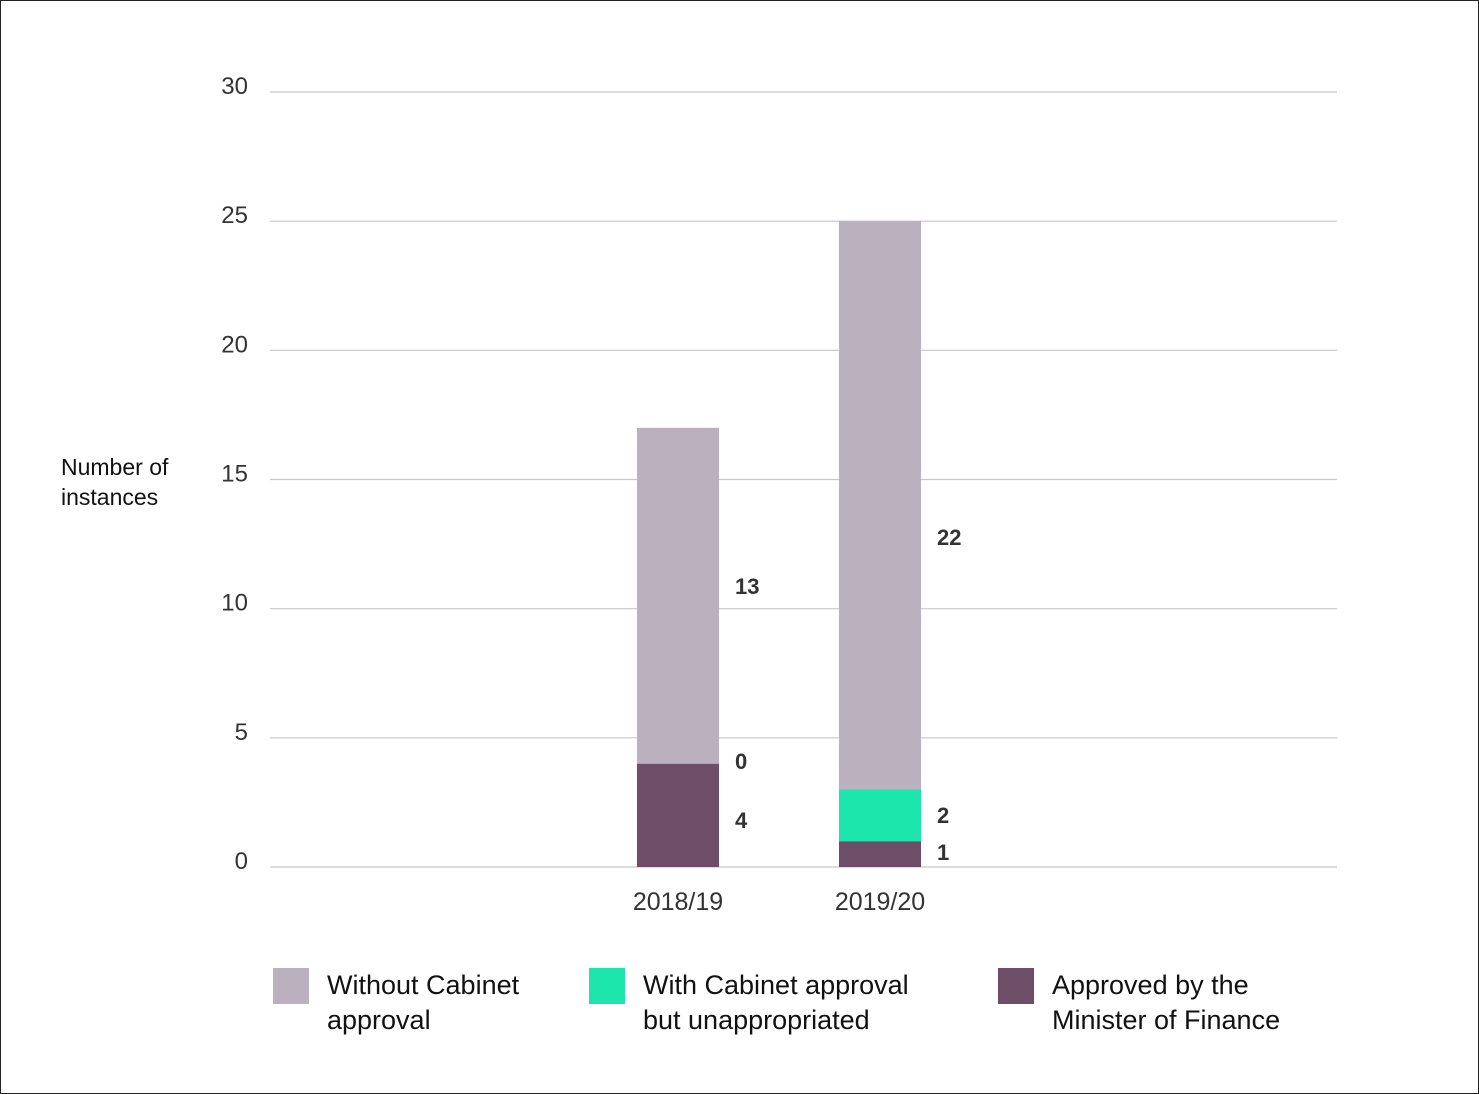 This screenshot has width=1479, height=1094. I want to click on legend-swatch-approved-by-minister, so click(1016, 986).